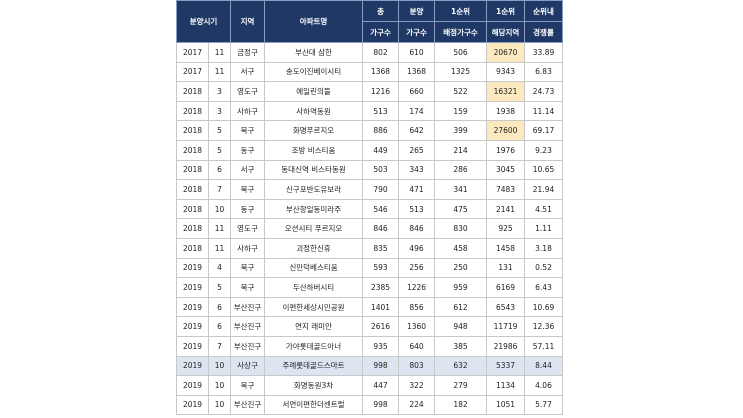 This screenshot has width=743, height=418. Describe the element at coordinates (370, 32) in the screenshot. I see `header-row: 가구수 가구수 배정가구수 해당지역 경쟁률` at that location.